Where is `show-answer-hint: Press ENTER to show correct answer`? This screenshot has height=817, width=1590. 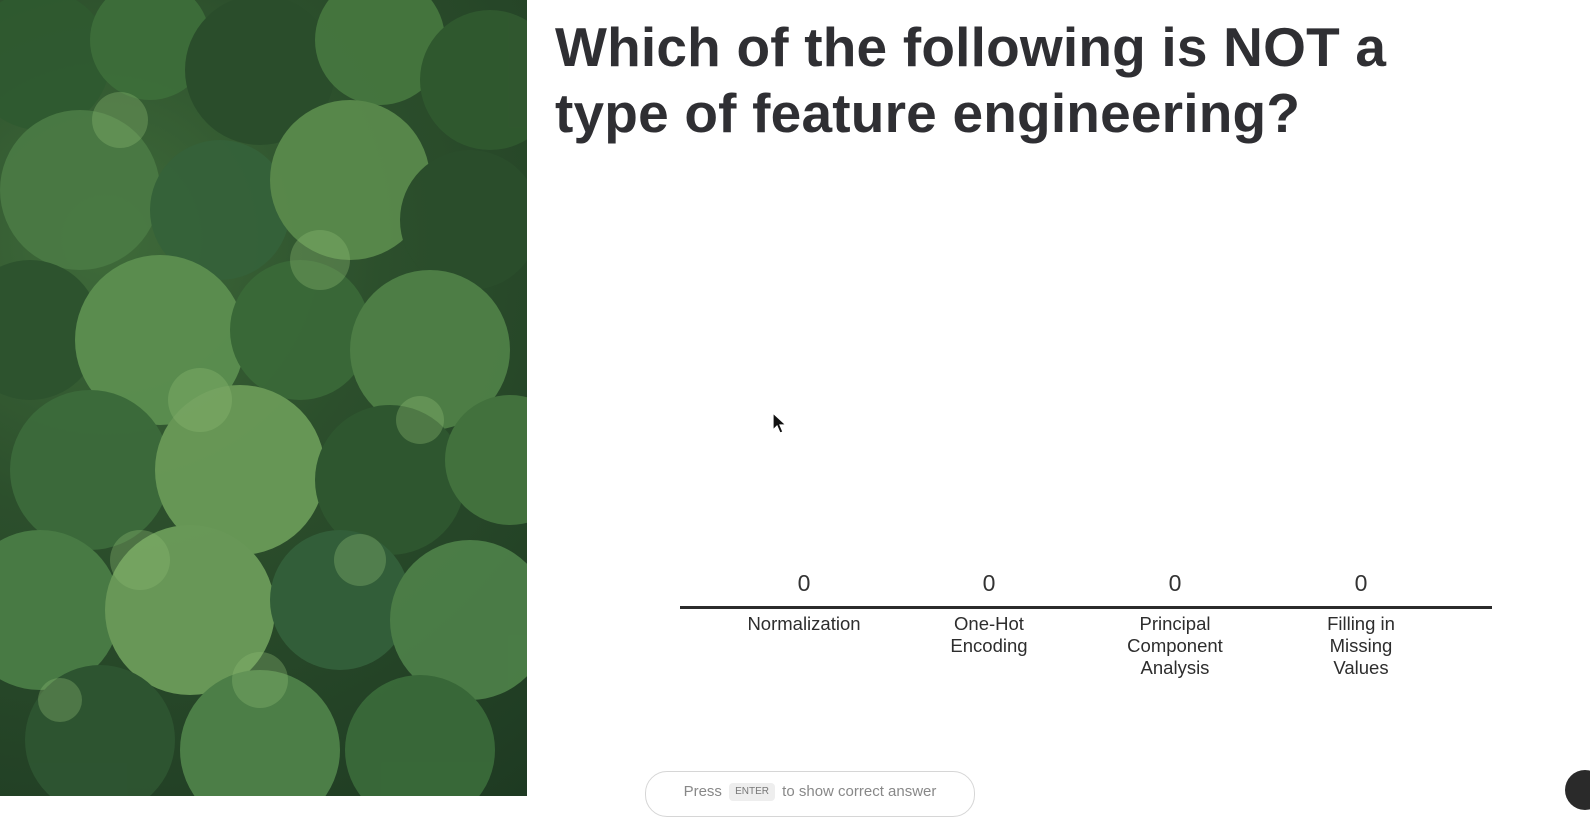 show-answer-hint: Press ENTER to show correct answer is located at coordinates (810, 794).